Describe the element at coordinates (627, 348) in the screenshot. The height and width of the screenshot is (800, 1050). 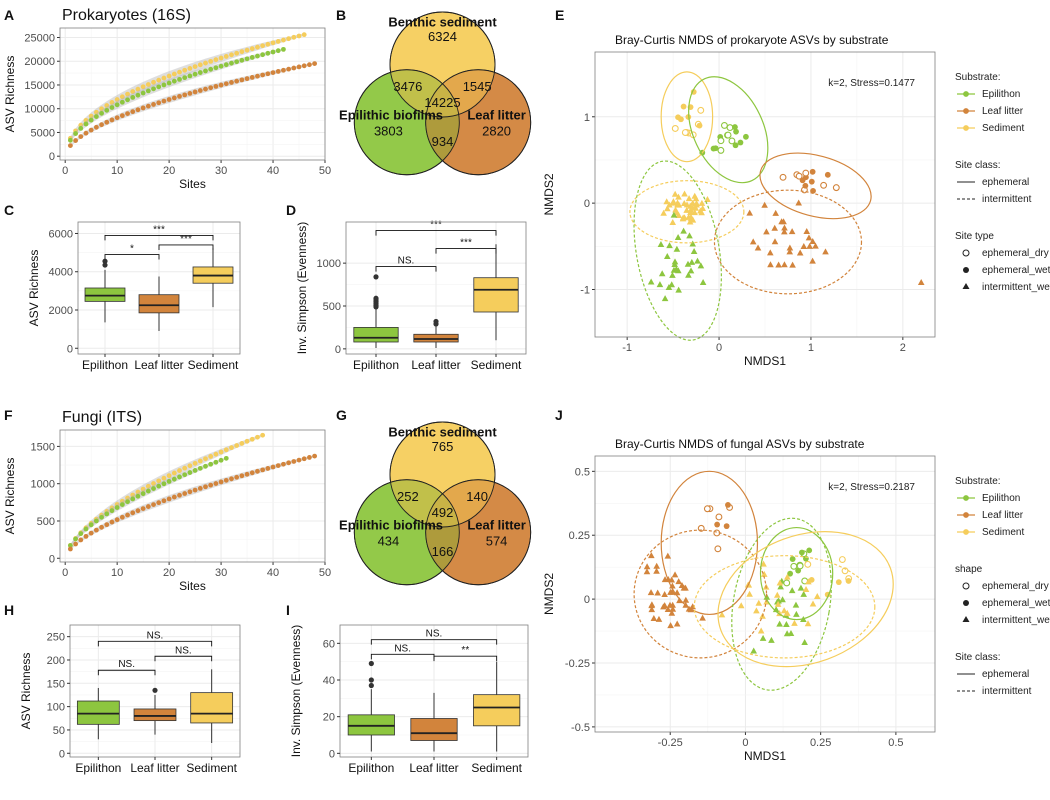
I see `x-tick-label: -1` at that location.